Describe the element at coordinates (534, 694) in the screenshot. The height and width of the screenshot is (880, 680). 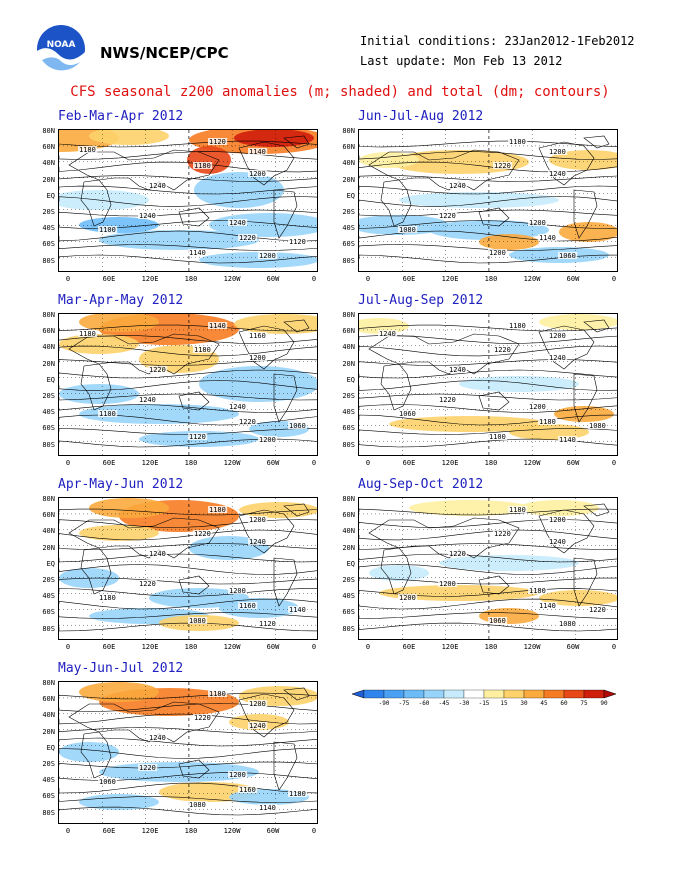
I see `legend-swatch` at that location.